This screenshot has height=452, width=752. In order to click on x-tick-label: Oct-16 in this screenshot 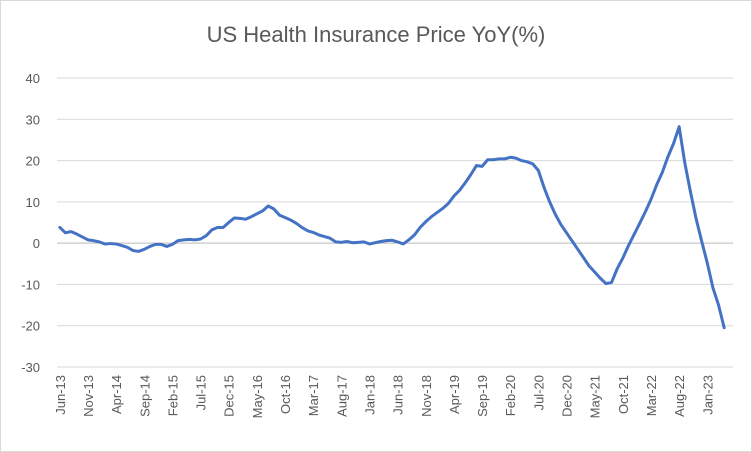, I will do `click(285, 394)`.